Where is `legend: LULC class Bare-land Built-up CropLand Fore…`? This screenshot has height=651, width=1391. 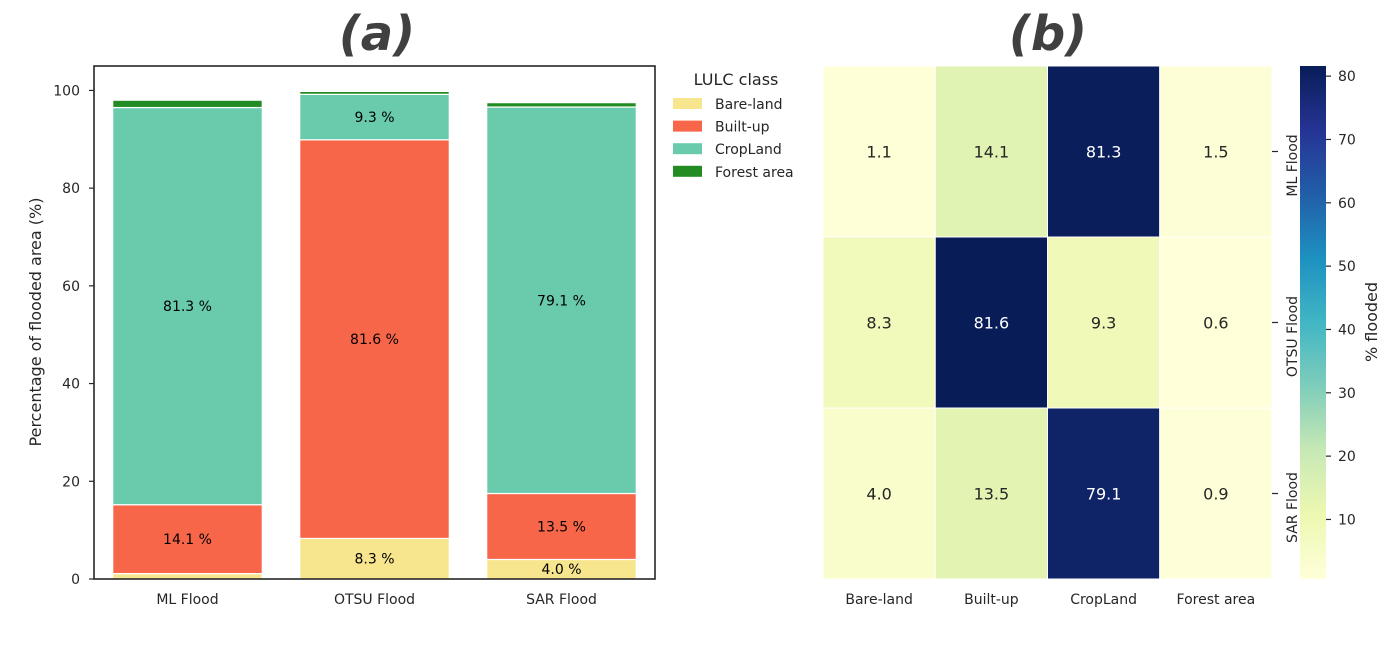 legend: LULC class Bare-land Built-up CropLand Fore… is located at coordinates (733, 125).